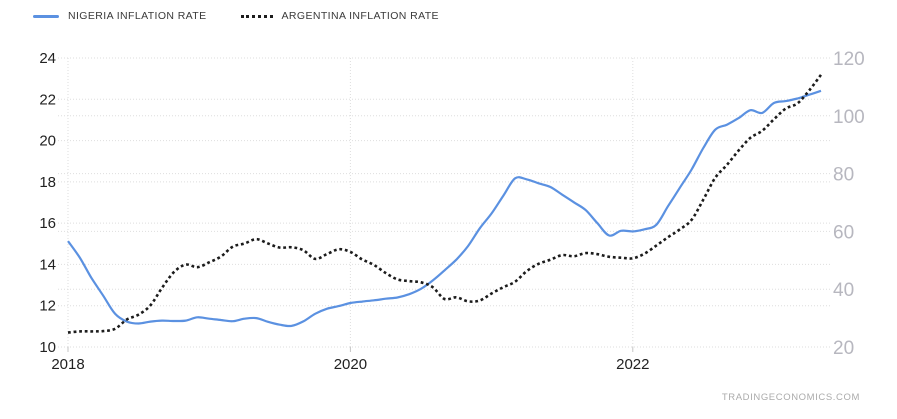  I want to click on right-axis-tick-label: 20, so click(843, 348).